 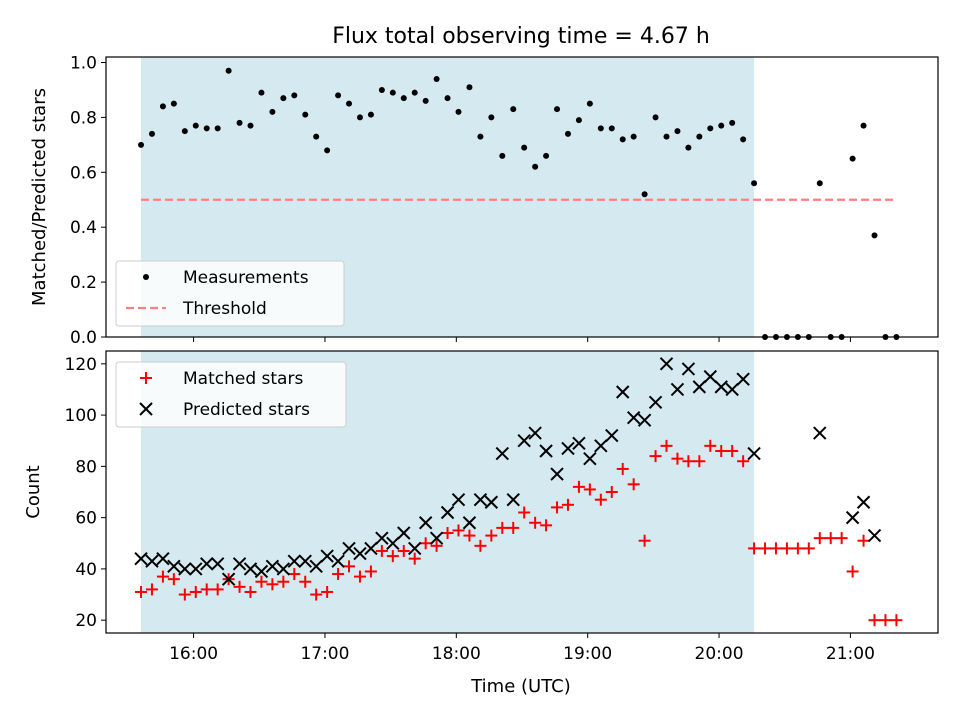 What do you see at coordinates (246, 410) in the screenshot?
I see `legend-label: Predicted stars` at bounding box center [246, 410].